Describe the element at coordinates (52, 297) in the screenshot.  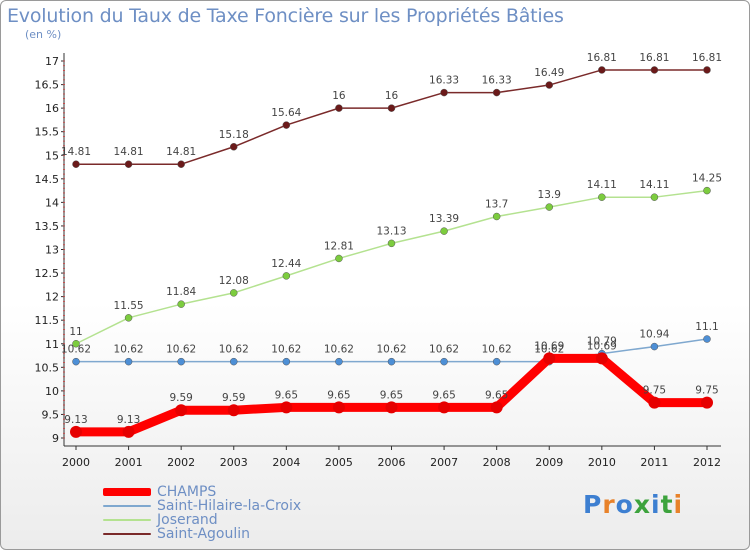
I see `y-tick-label: 12` at that location.